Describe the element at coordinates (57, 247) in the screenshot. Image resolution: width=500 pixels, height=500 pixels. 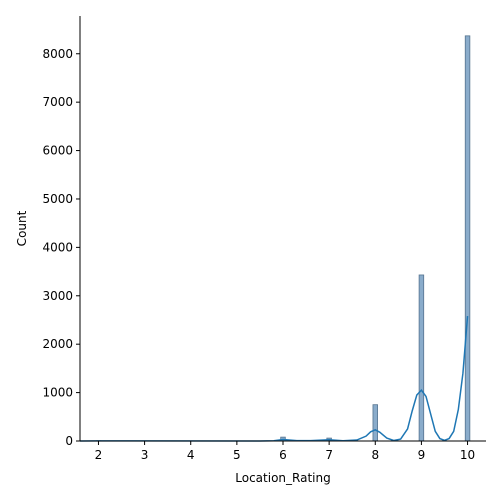
I see `y-tick-label-4000: 4000` at that location.